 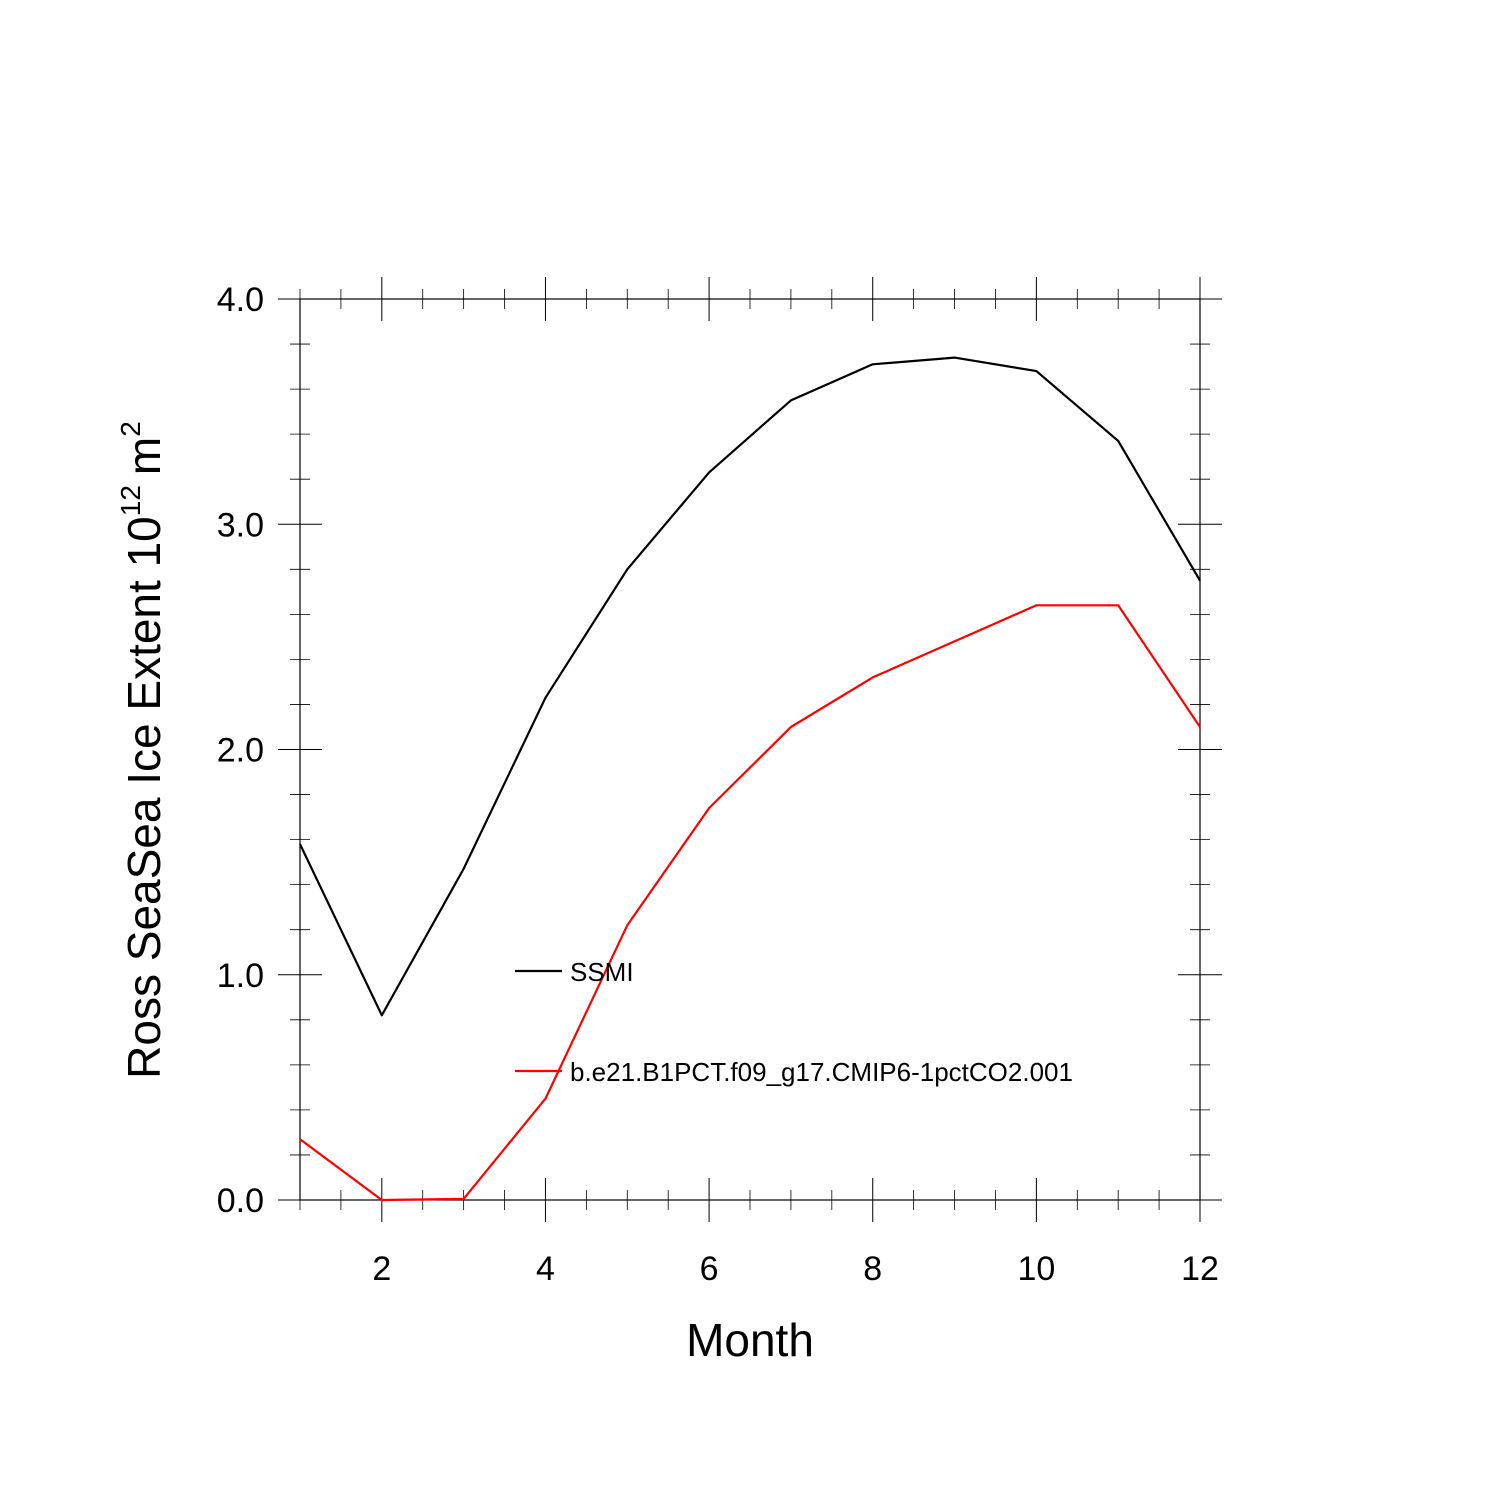 I want to click on y-tick-label: 3.0, so click(x=240, y=525).